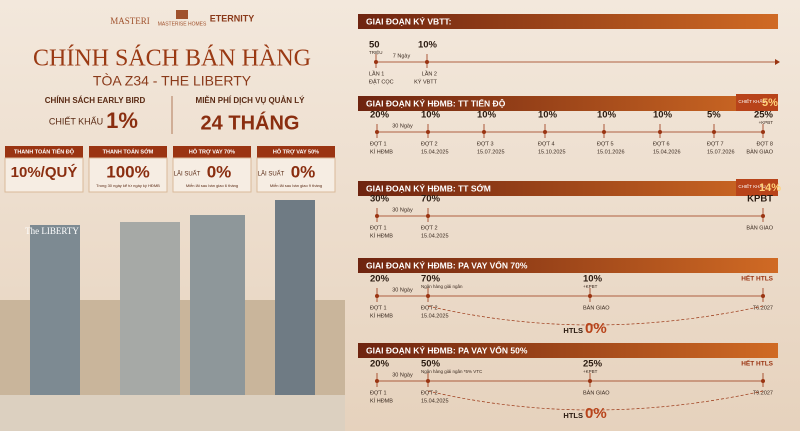 The image size is (800, 431). What do you see at coordinates (552, 152) in the screenshot?
I see `point-label: 15.10.2025` at bounding box center [552, 152].